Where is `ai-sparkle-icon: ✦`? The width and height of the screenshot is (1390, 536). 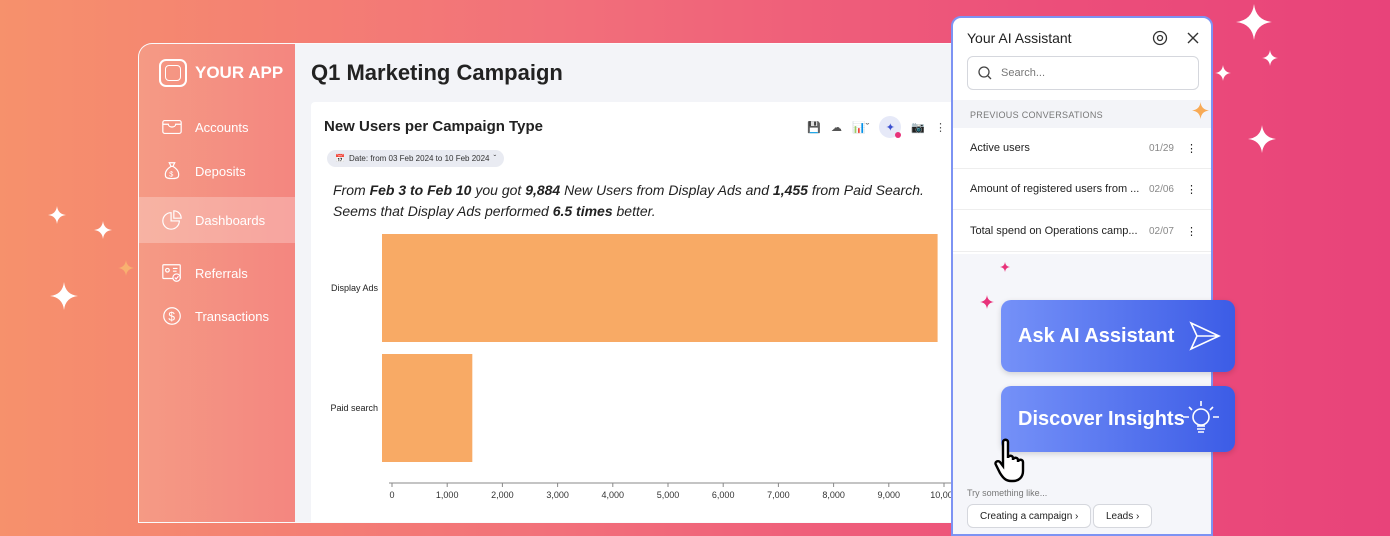 ai-sparkle-icon: ✦ is located at coordinates (890, 127).